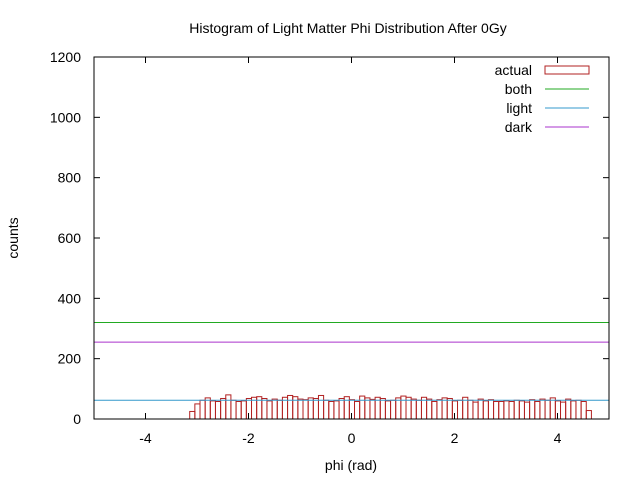  I want to click on y-tick-label: 600, so click(70, 238).